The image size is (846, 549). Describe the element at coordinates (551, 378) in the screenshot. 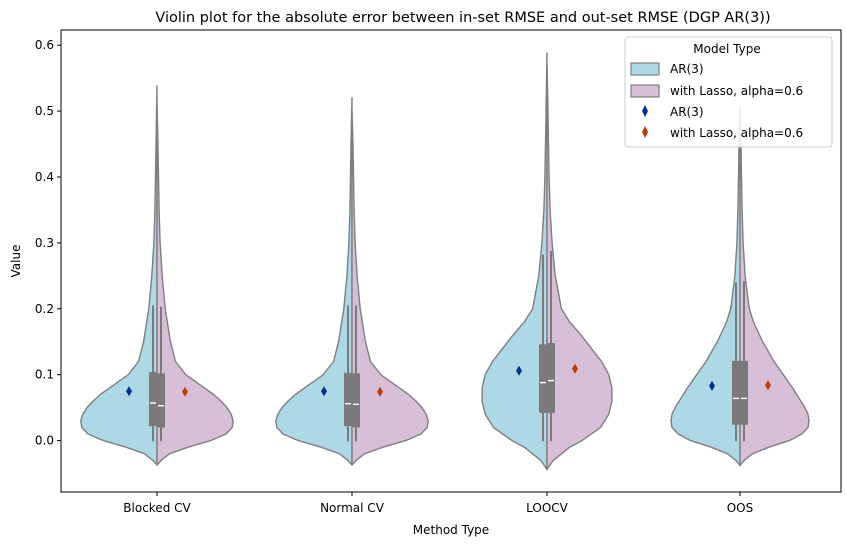

I see `iqr-box-with-lasso-alpha-0-6-loocv` at that location.